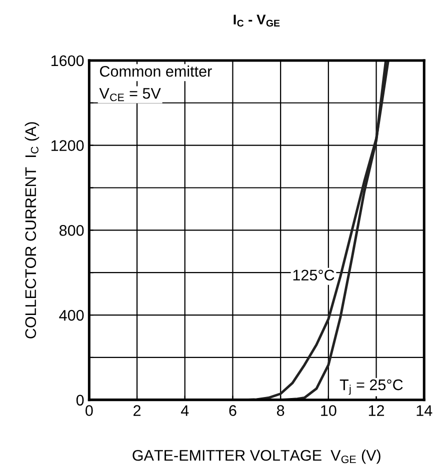 Image resolution: width=435 pixels, height=465 pixels. What do you see at coordinates (313, 275) in the screenshot?
I see `annotation: 125°C` at bounding box center [313, 275].